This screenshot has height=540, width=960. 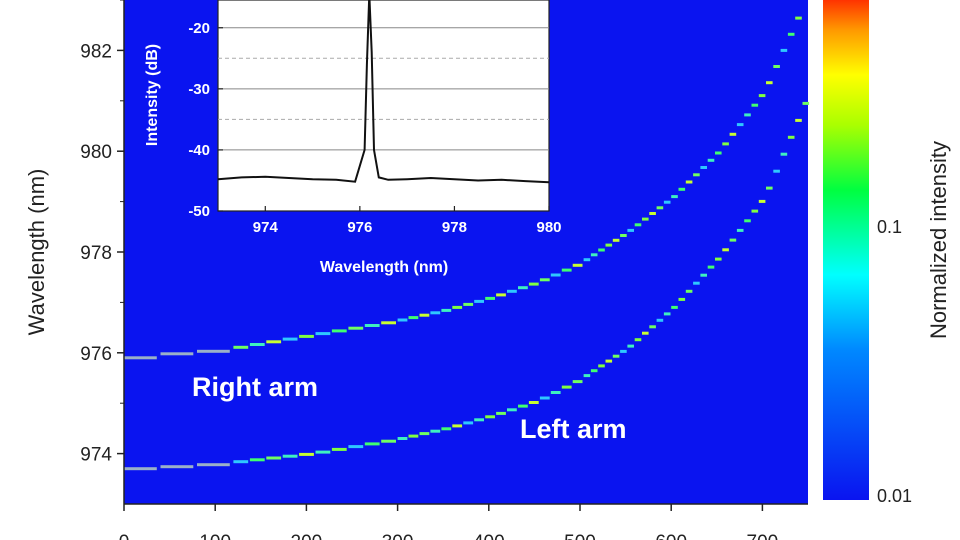 I want to click on inset-frame, so click(x=383, y=106).